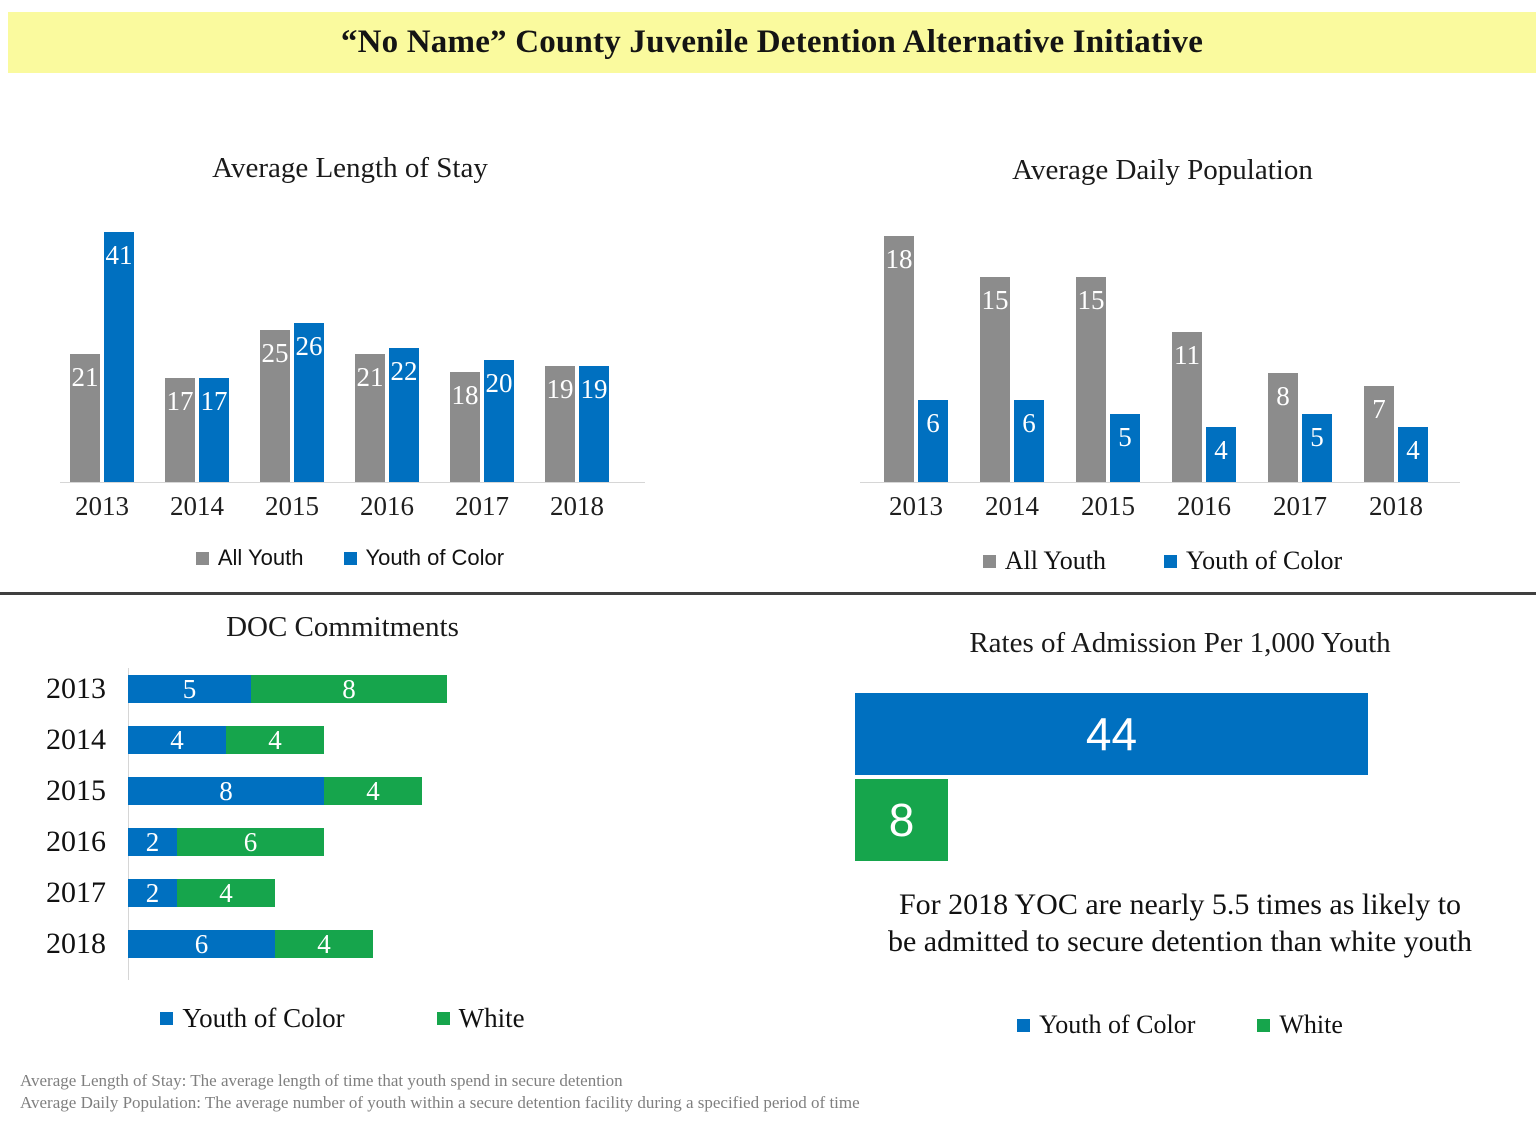  I want to click on bar-value-label: 5, so click(1125, 437).